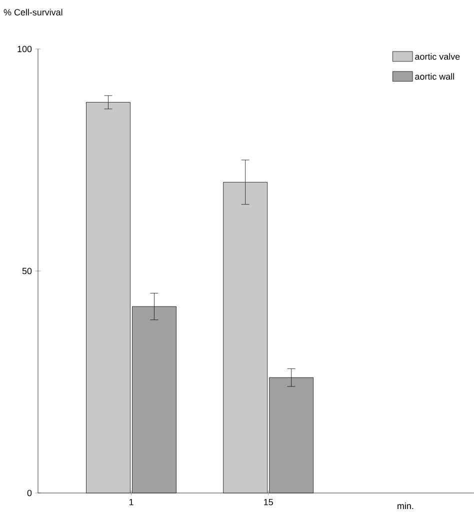 This screenshot has height=525, width=474. What do you see at coordinates (406, 506) in the screenshot?
I see `text: min.` at bounding box center [406, 506].